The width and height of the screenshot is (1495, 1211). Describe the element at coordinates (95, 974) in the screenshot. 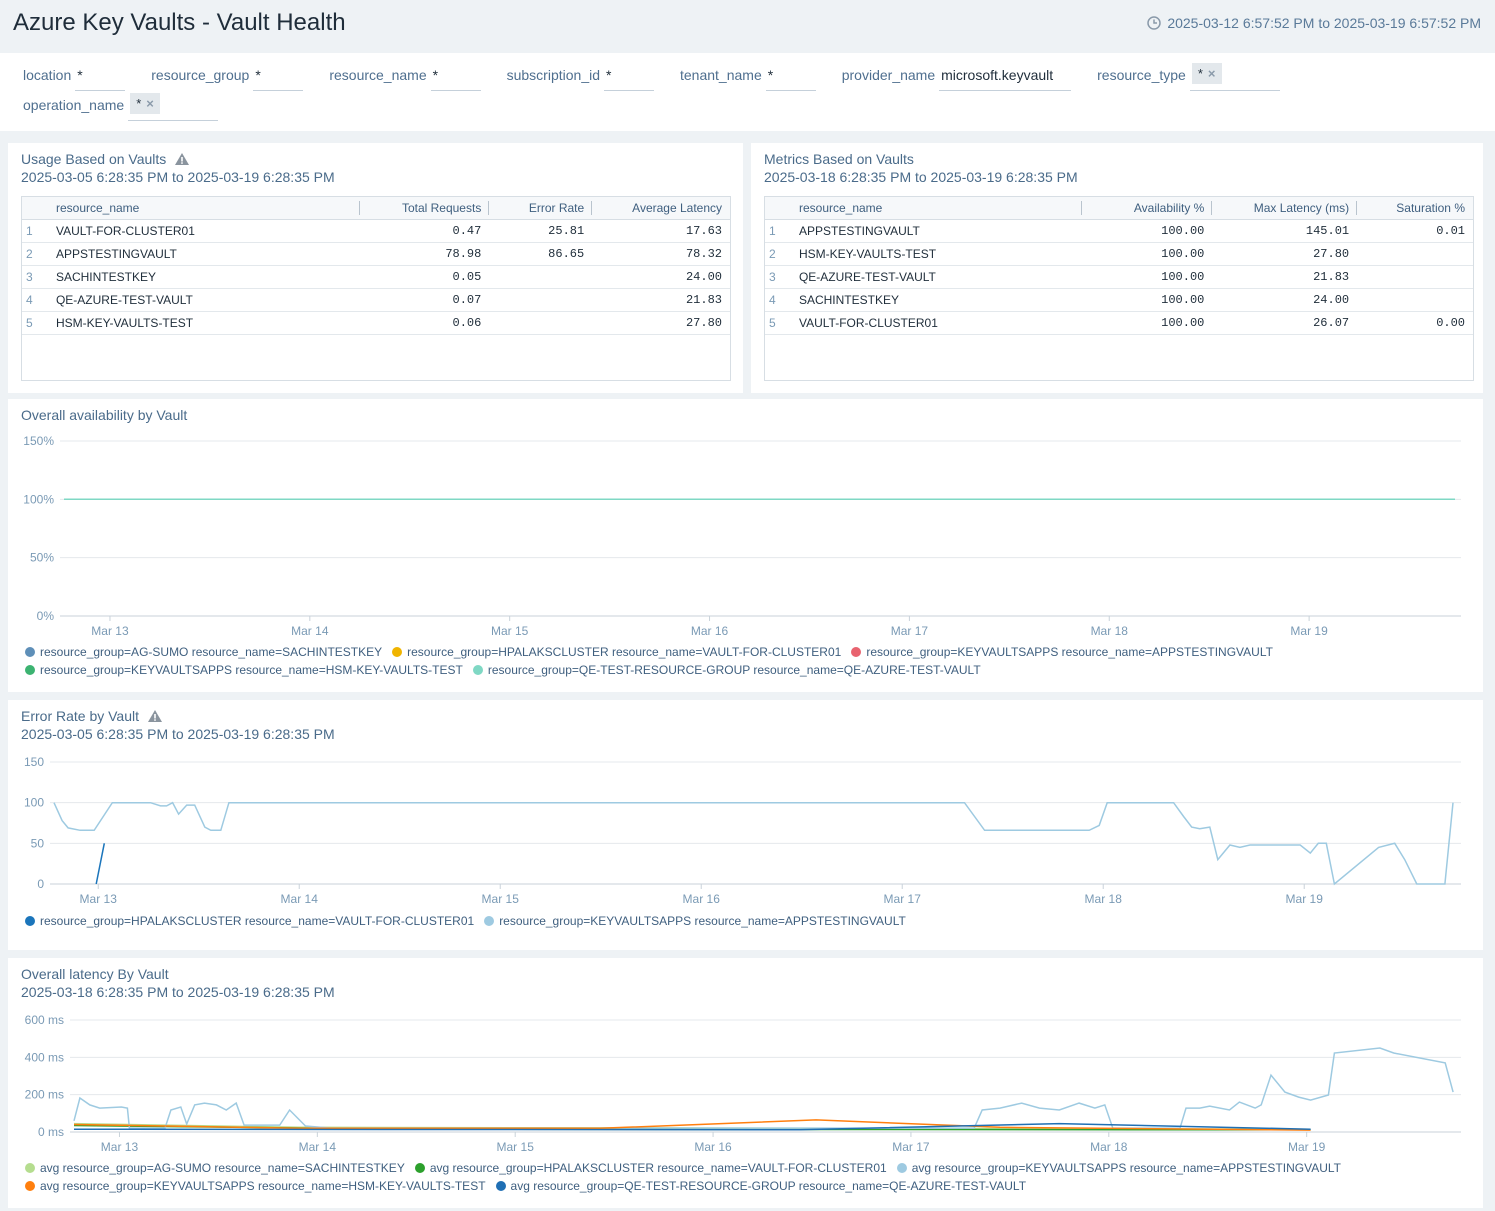

I see `chart-title: Overall latency By Vault` at that location.